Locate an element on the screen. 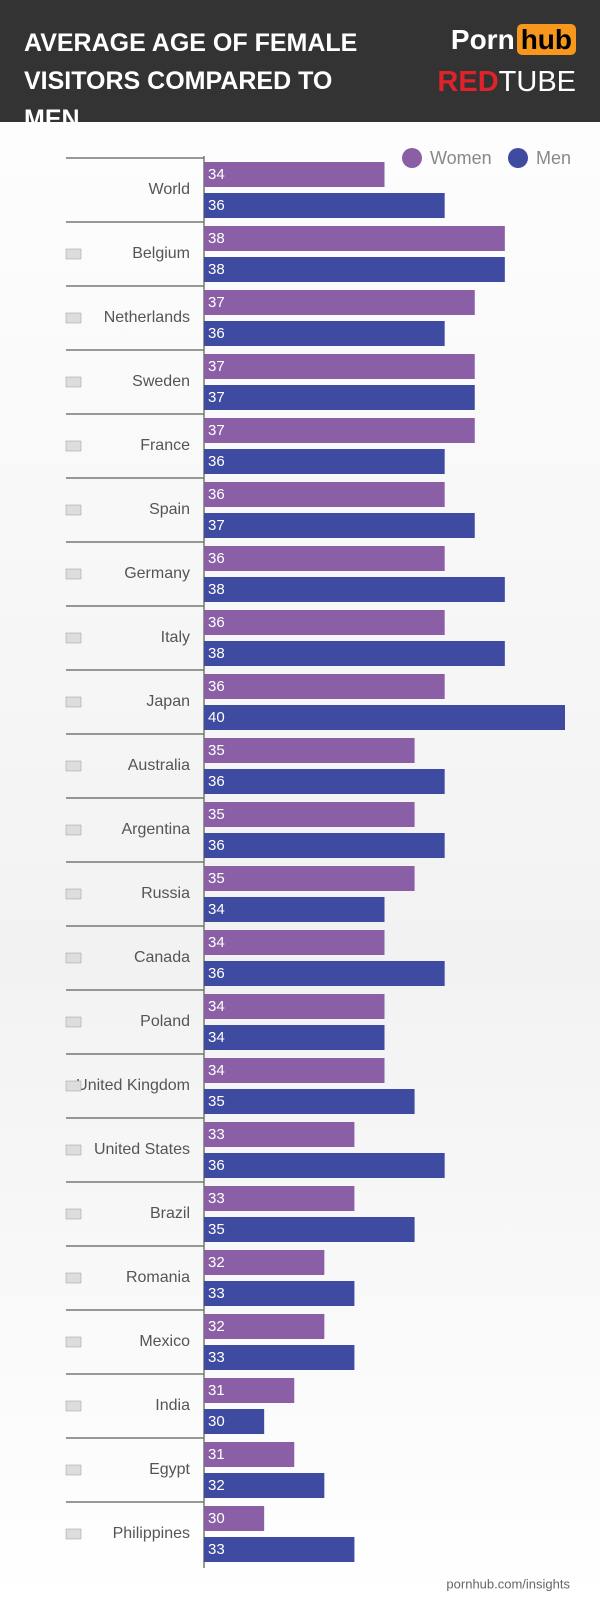 This screenshot has width=600, height=1600. logo-text: RED is located at coordinates (468, 82).